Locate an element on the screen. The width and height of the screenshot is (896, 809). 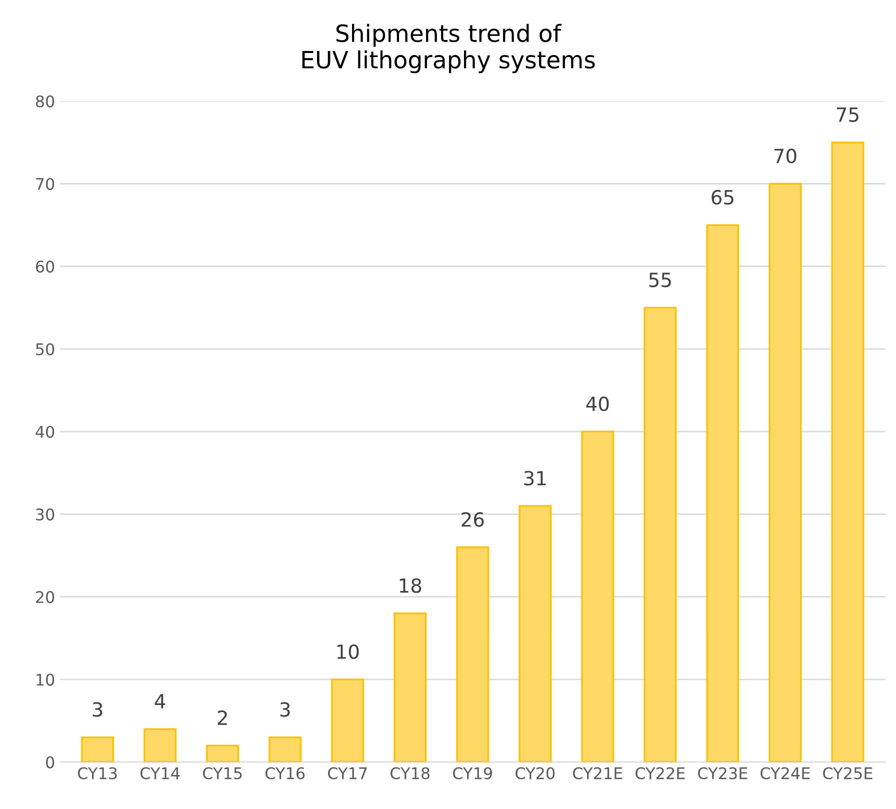
x-tick-label: CY23E is located at coordinates (723, 773).